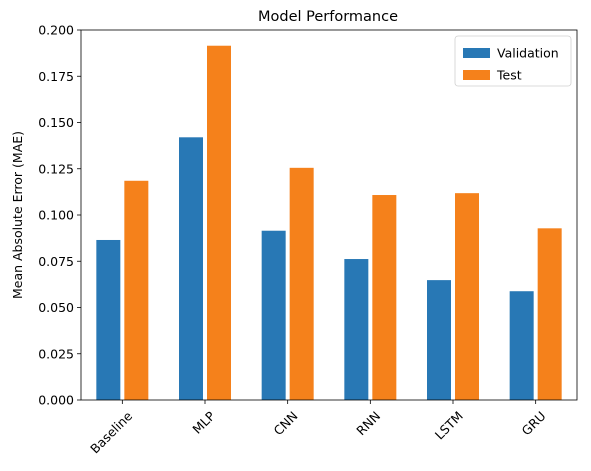 This screenshot has height=471, width=591. What do you see at coordinates (528, 53) in the screenshot?
I see `legend-label-validation: Validation` at bounding box center [528, 53].